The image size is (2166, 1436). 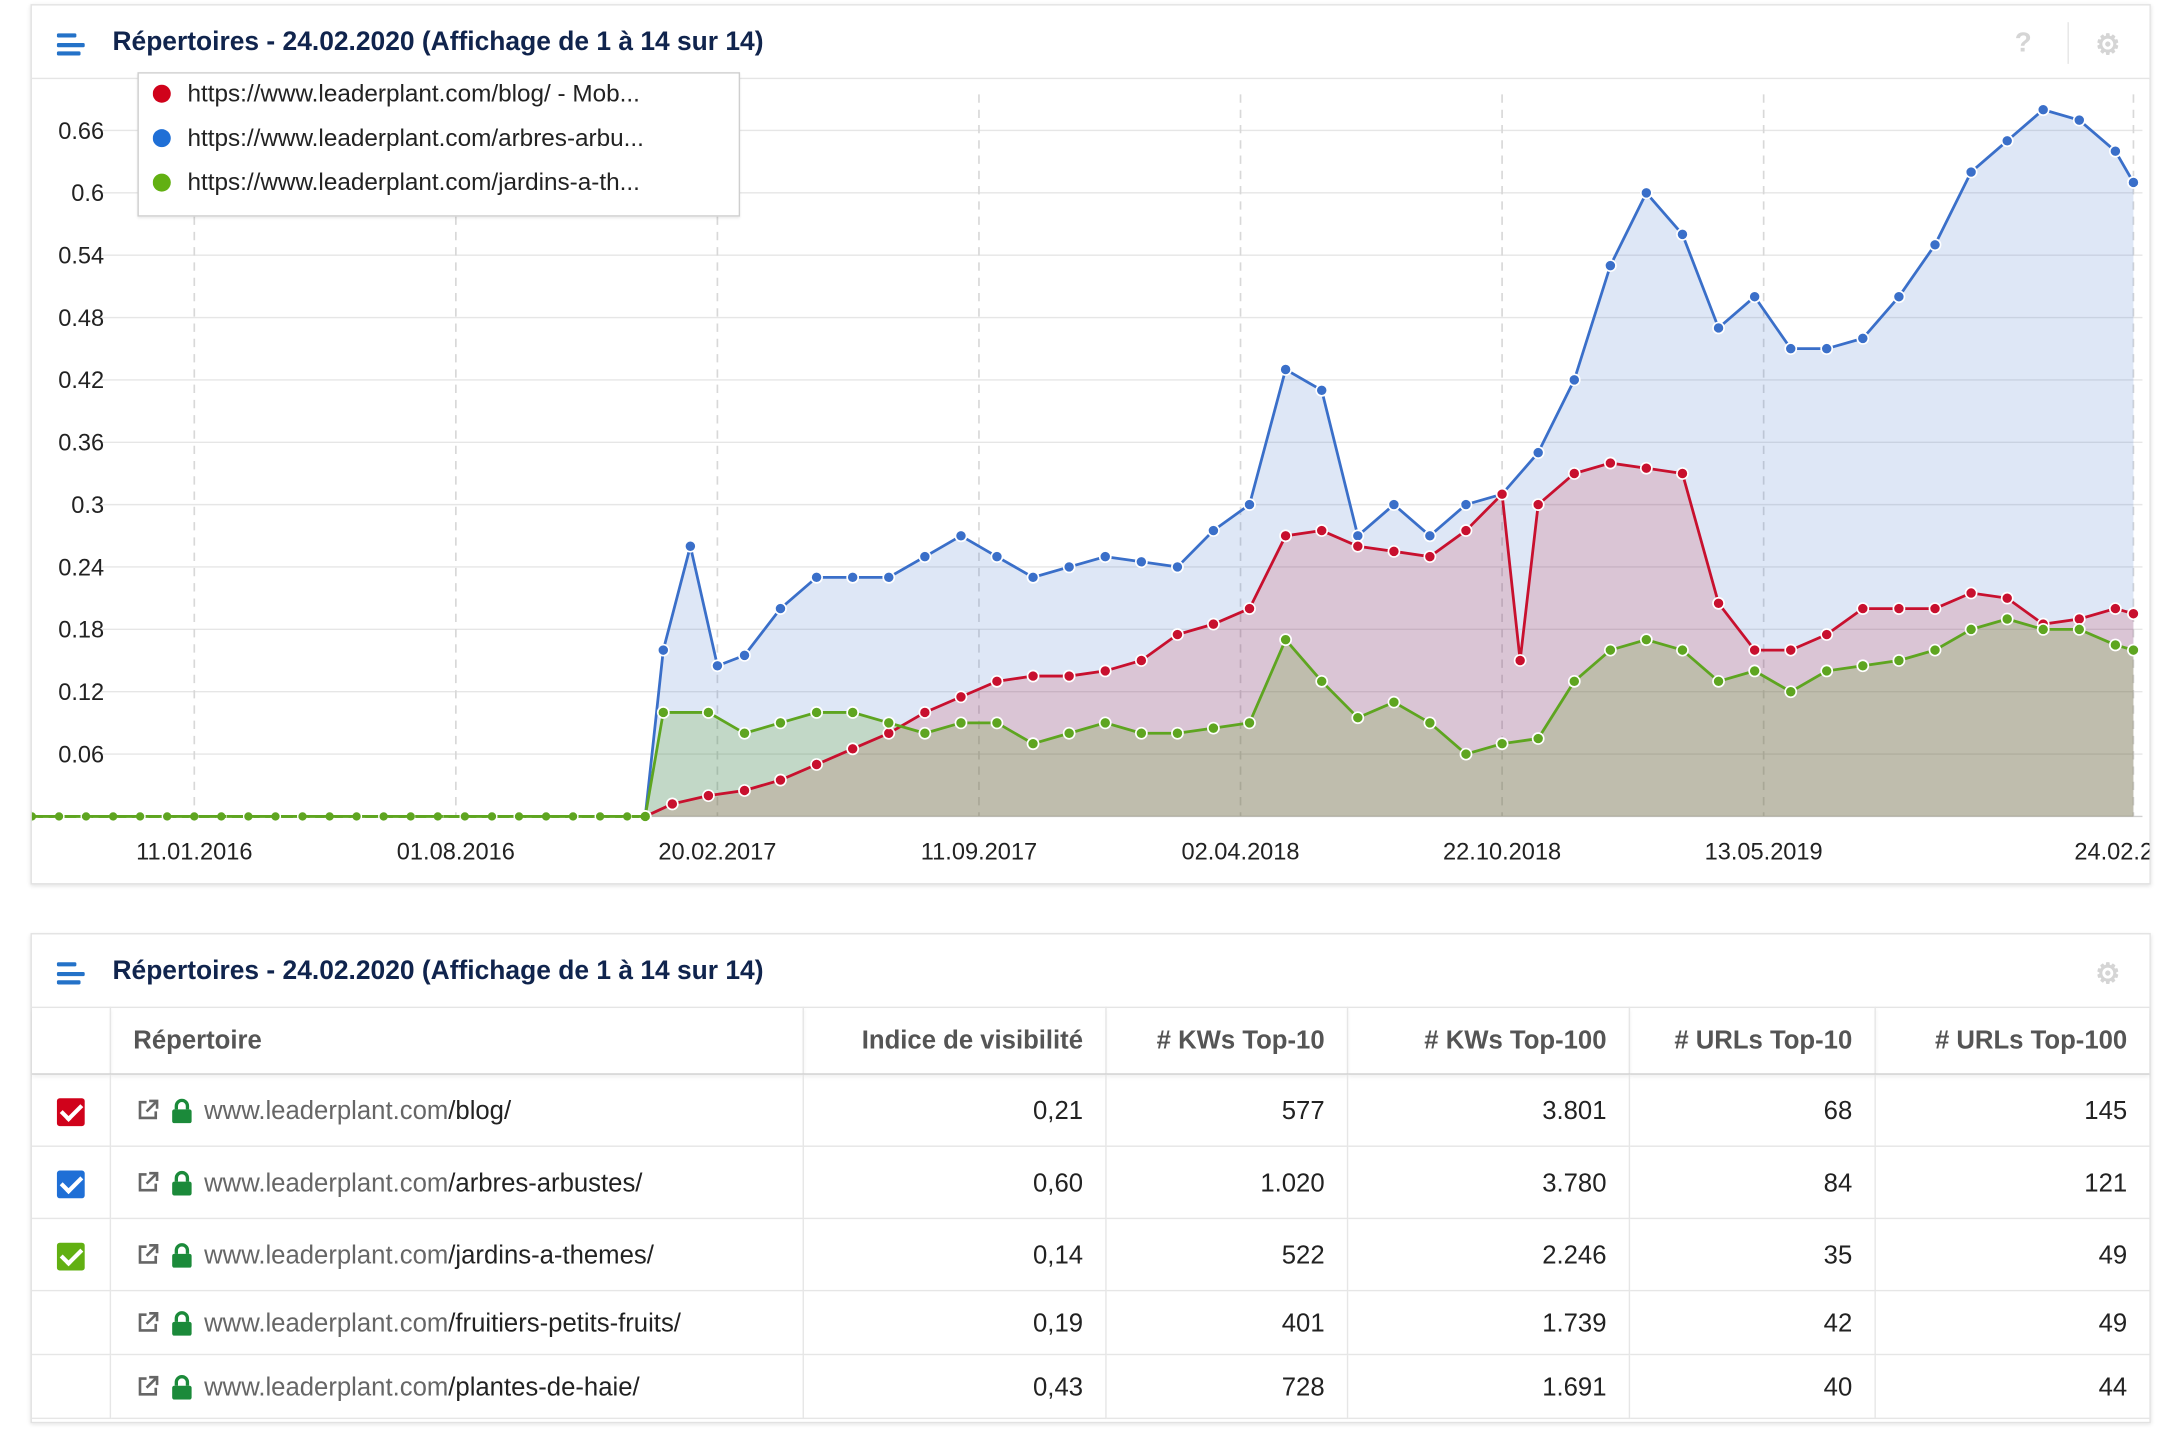 I want to click on x-tick-label: 01.08.2016, so click(x=456, y=852).